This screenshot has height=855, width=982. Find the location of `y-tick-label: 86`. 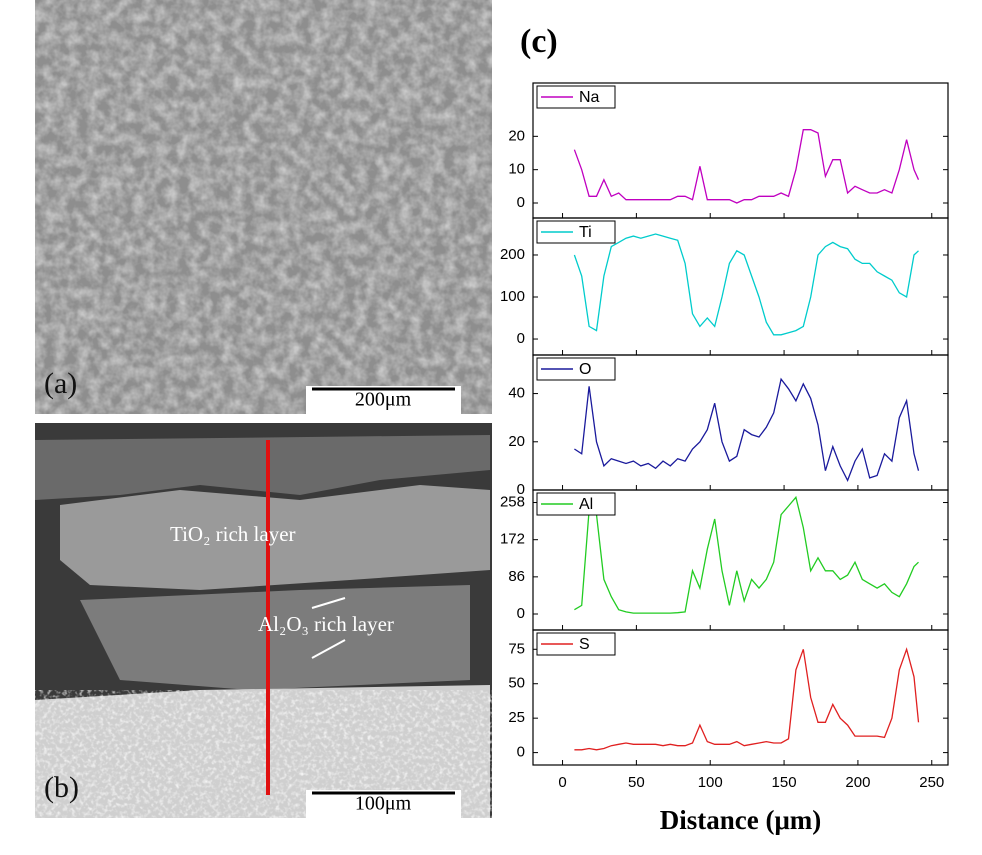

y-tick-label: 86 is located at coordinates (516, 576).